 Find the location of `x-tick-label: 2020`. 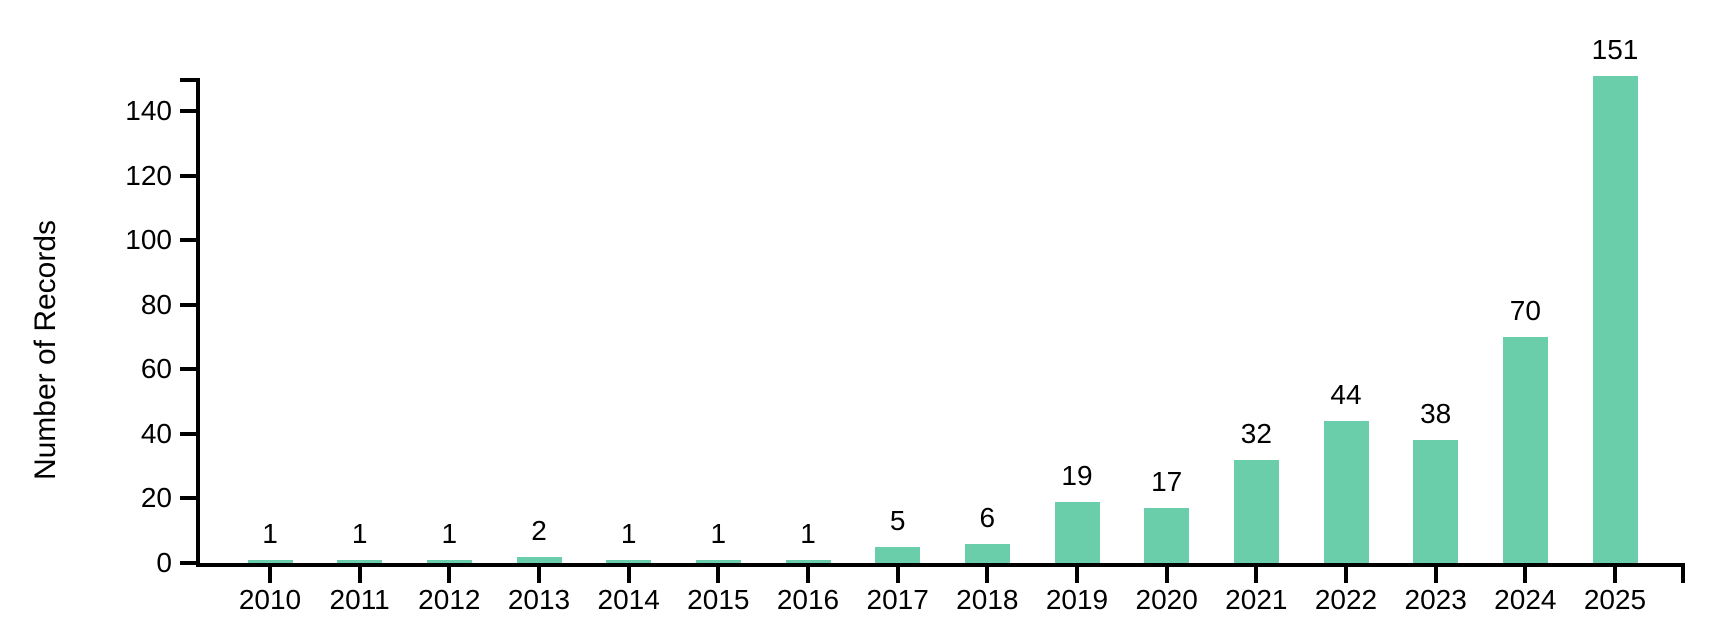

x-tick-label: 2020 is located at coordinates (1166, 599).